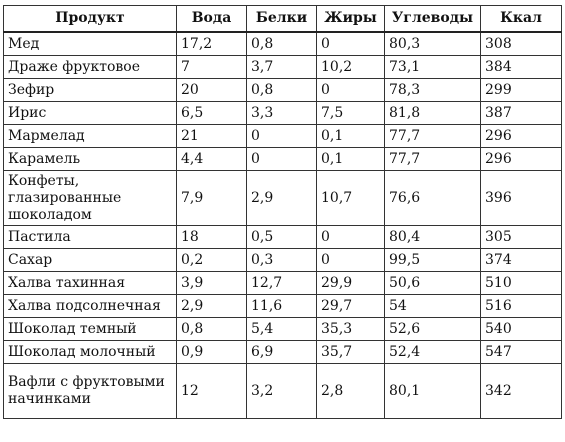 This screenshot has width=565, height=442. What do you see at coordinates (521, 237) in the screenshot?
I see `cell-kcal: 305` at bounding box center [521, 237].